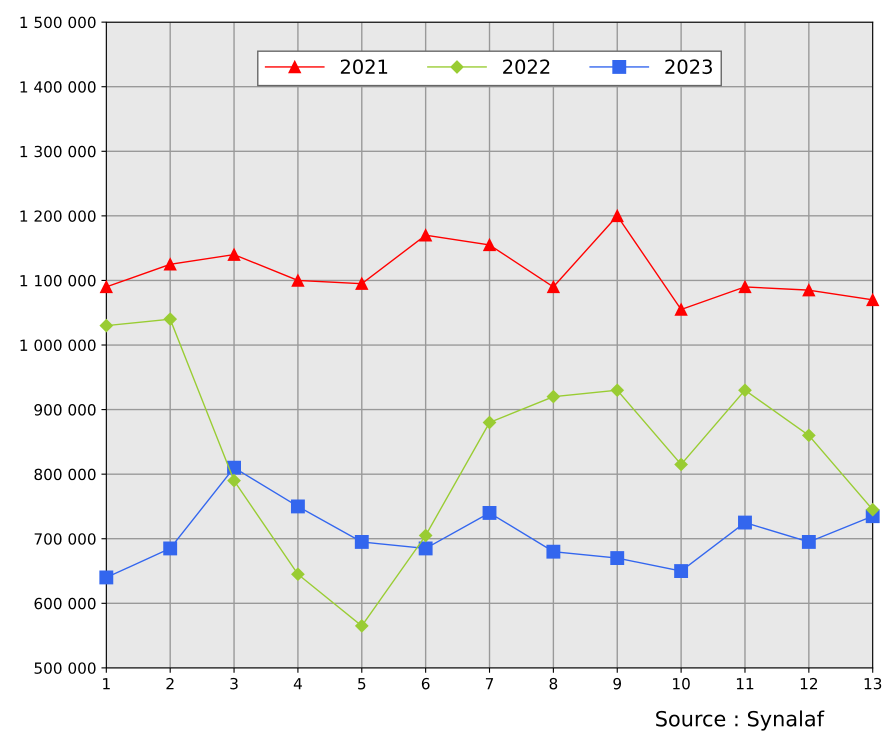 The image size is (886, 738). I want to click on x-tick-label: 1, so click(106, 684).